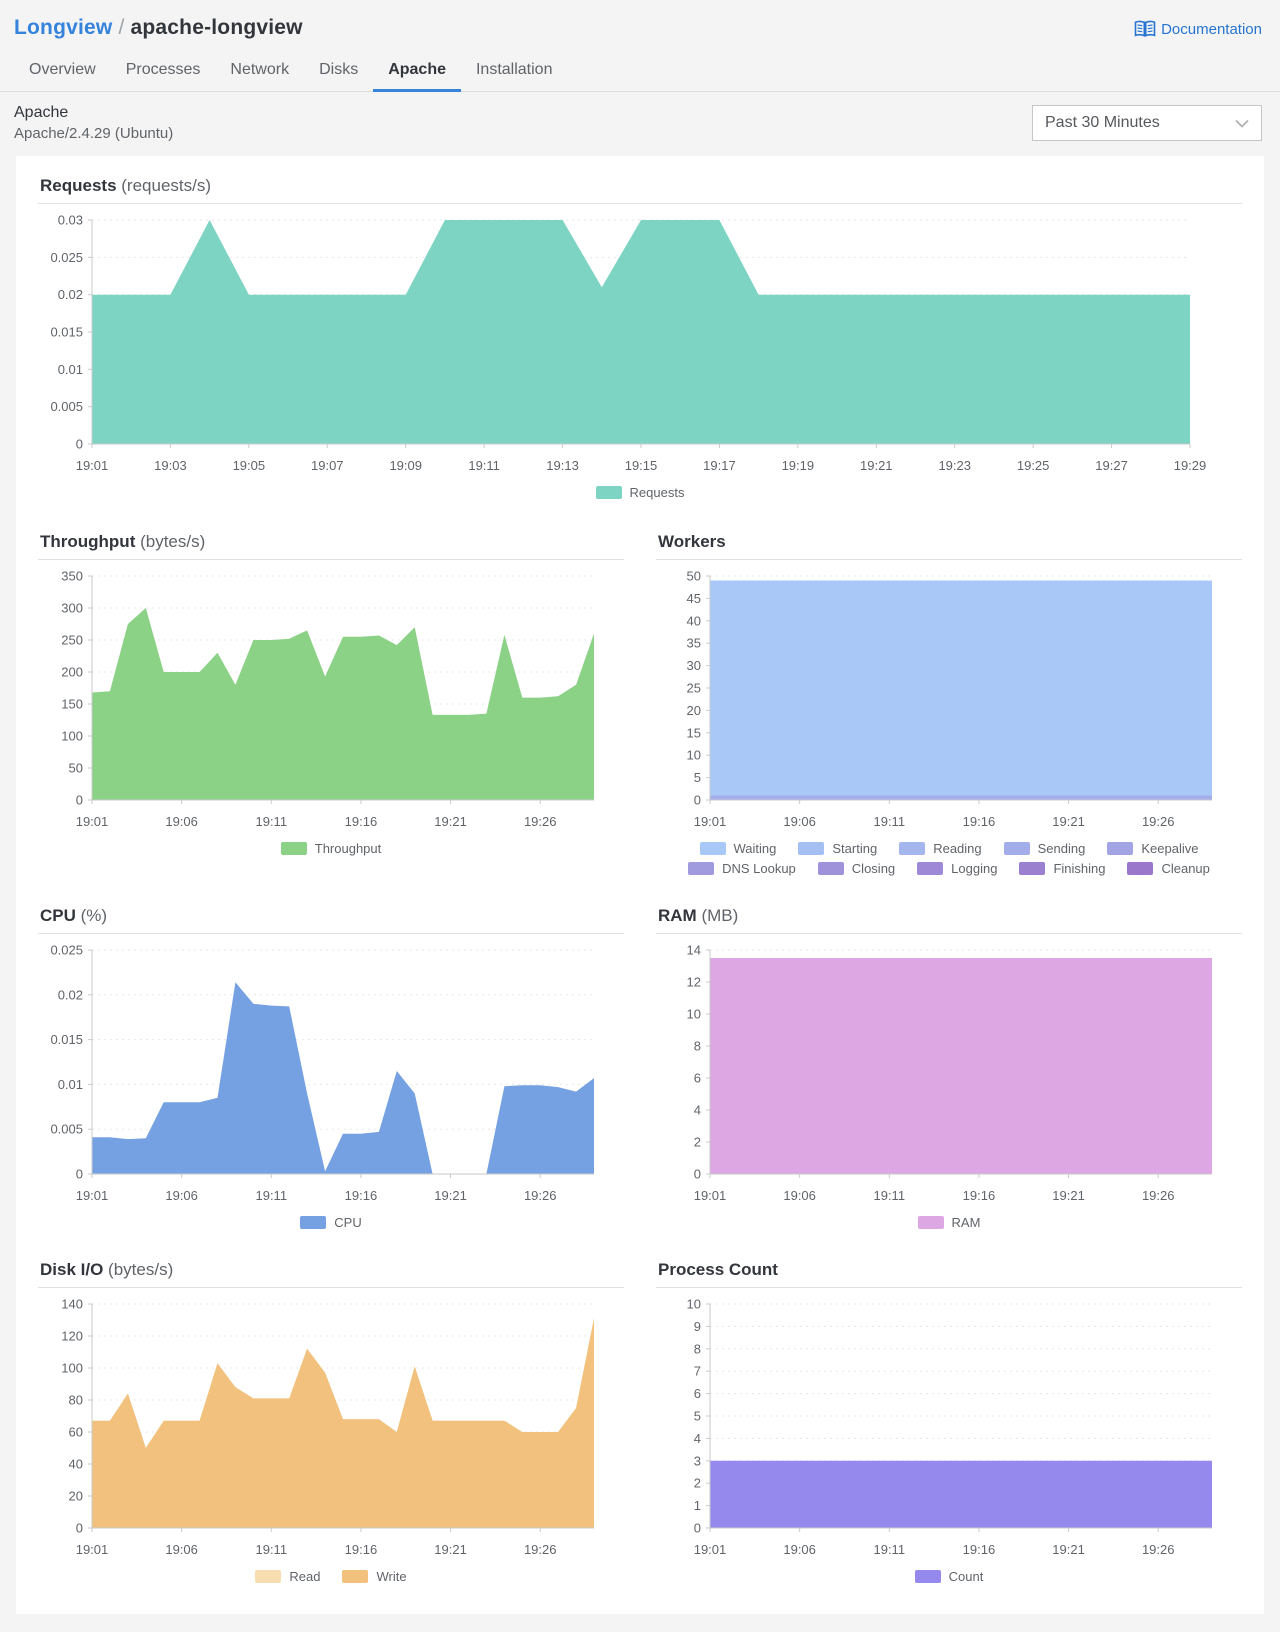  I want to click on svg-text: 19:17, so click(719, 465).